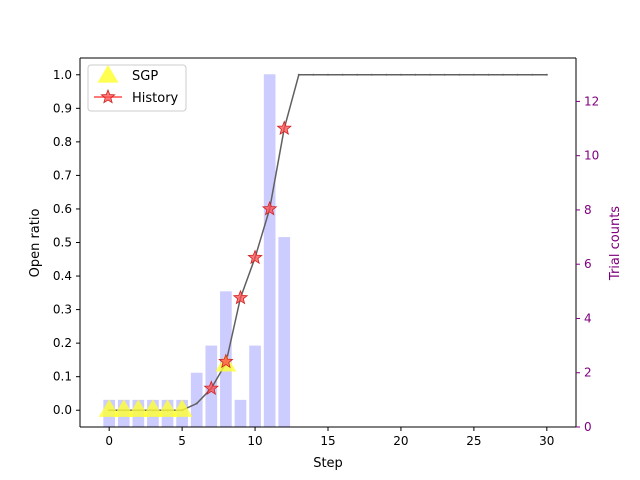  I want to click on x-tick-label: 30, so click(546, 441).